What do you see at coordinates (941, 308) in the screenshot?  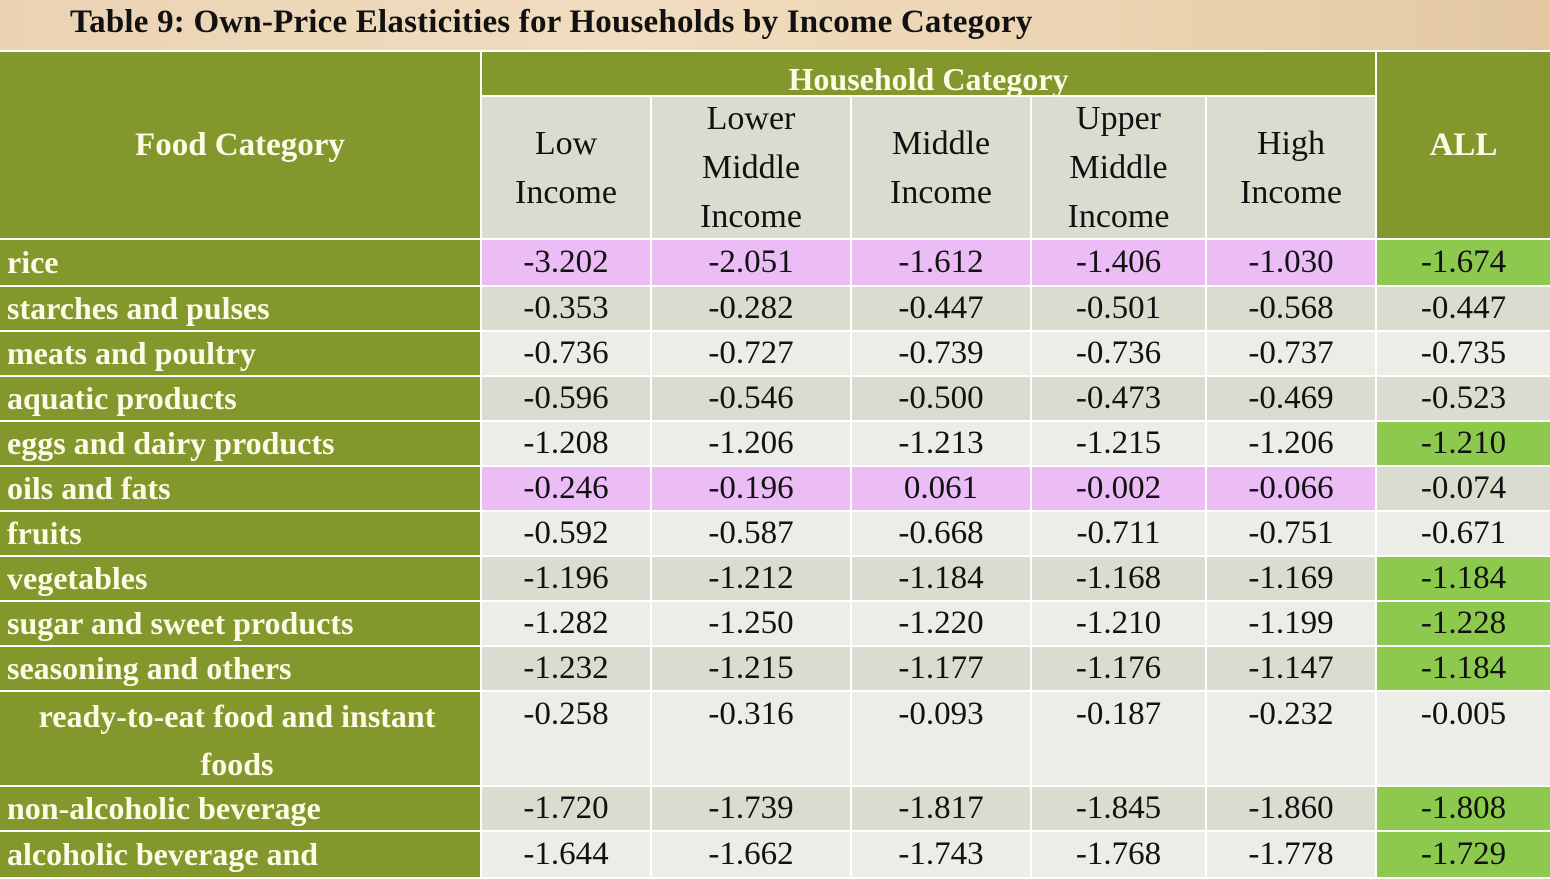 I see `value-cell: -0.447` at bounding box center [941, 308].